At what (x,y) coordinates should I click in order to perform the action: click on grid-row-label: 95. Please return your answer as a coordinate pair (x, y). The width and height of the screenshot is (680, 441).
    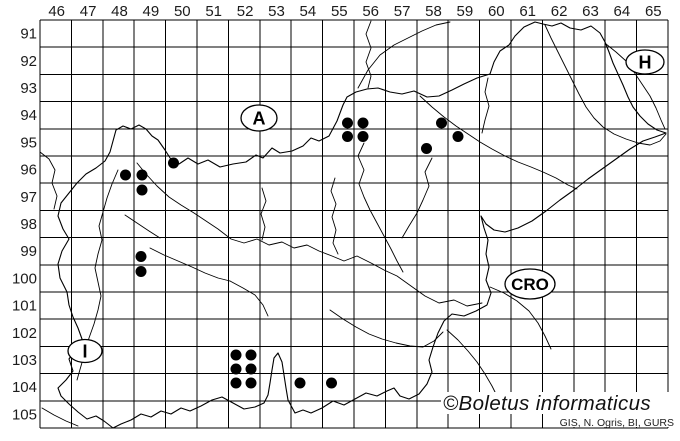
    Looking at the image, I should click on (28, 142).